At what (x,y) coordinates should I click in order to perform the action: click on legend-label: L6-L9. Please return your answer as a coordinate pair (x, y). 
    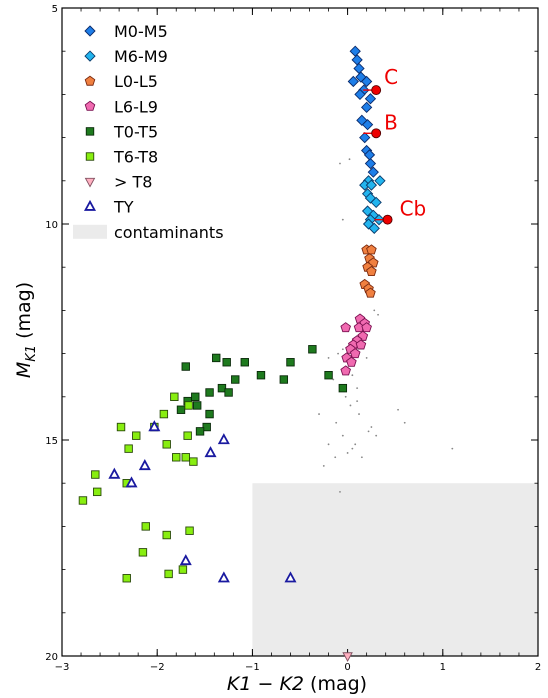
    Looking at the image, I should click on (136, 106).